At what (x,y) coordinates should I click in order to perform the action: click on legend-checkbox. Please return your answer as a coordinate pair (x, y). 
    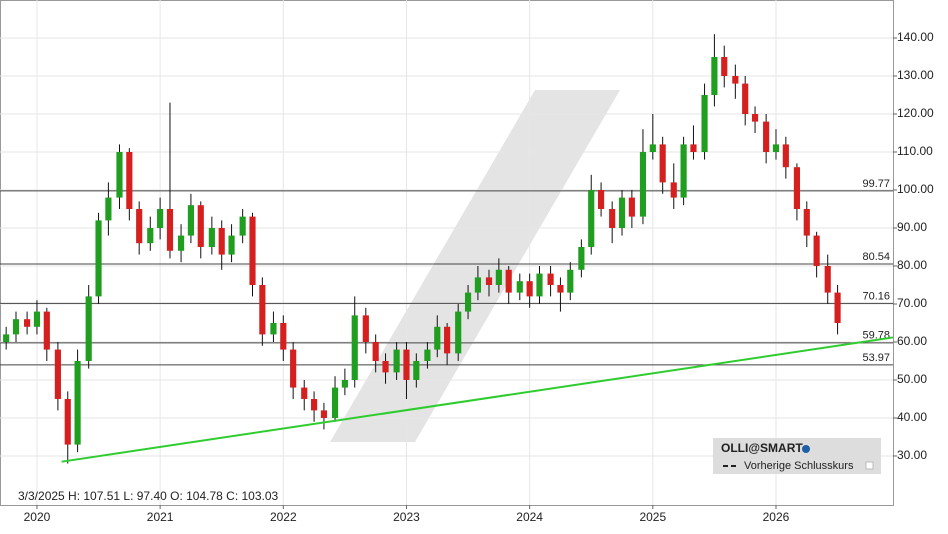
    Looking at the image, I should click on (869, 465).